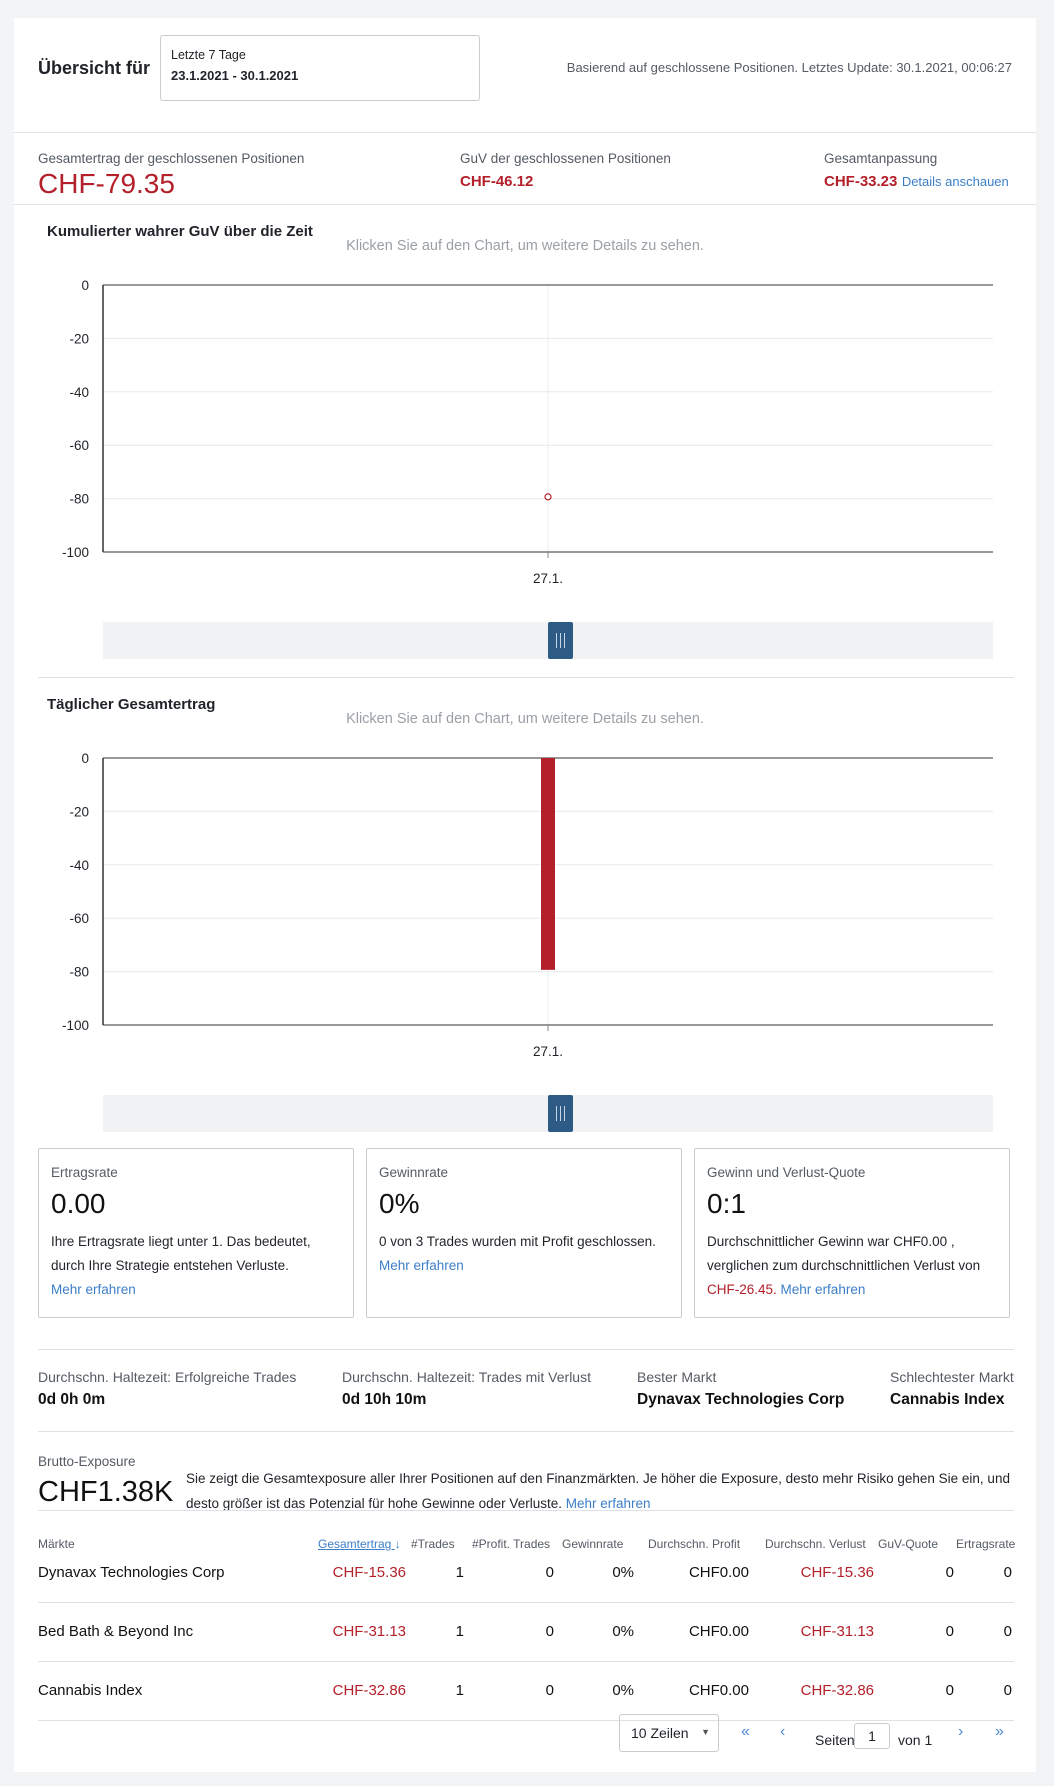 This screenshot has height=1786, width=1054. Describe the element at coordinates (745, 1731) in the screenshot. I see `first-page-icon: «` at that location.